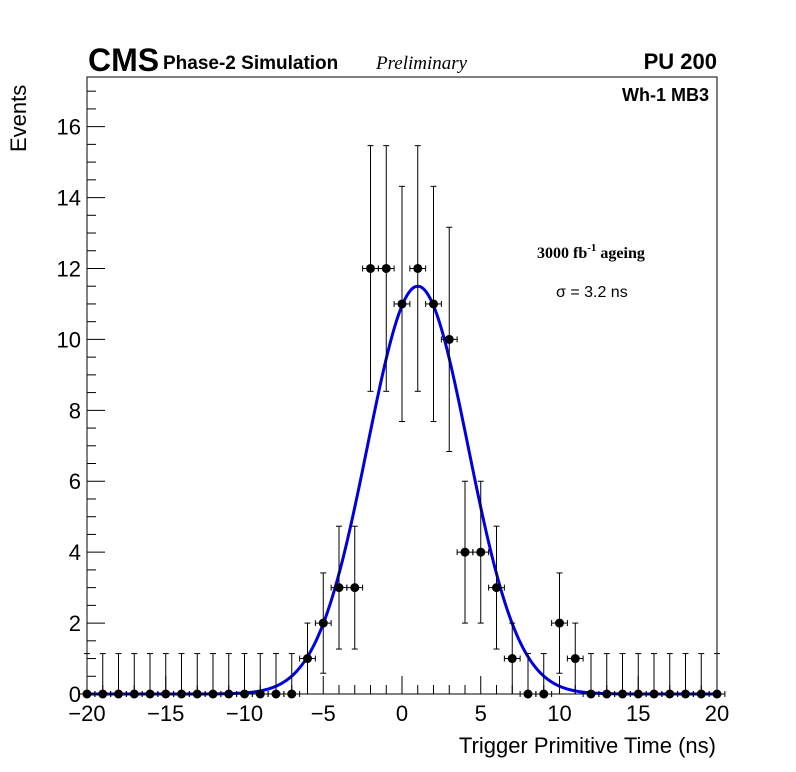 This screenshot has height=772, width=796. I want to click on ageing-exponent: -1, so click(591, 248).